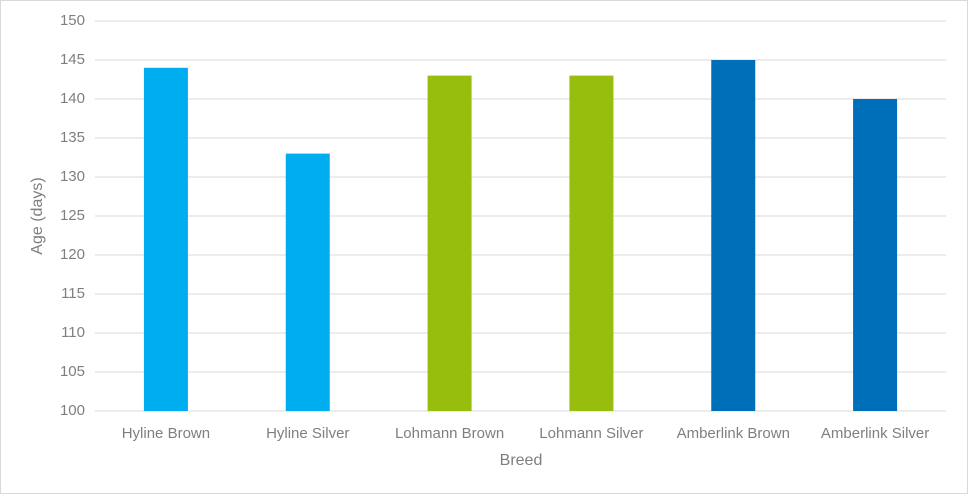  Describe the element at coordinates (166, 433) in the screenshot. I see `x-tick-label: Hyline Brown` at that location.